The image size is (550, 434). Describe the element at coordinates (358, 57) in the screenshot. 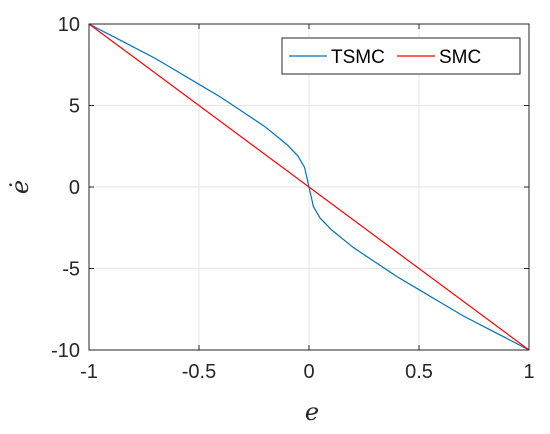

I see `legend-label-tsmc: TSMC` at that location.